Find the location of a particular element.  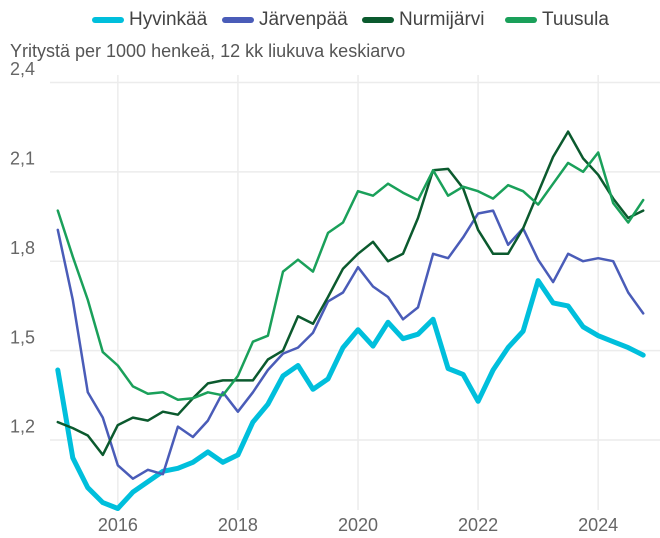

y-tick-label: 1,5 is located at coordinates (22, 337).